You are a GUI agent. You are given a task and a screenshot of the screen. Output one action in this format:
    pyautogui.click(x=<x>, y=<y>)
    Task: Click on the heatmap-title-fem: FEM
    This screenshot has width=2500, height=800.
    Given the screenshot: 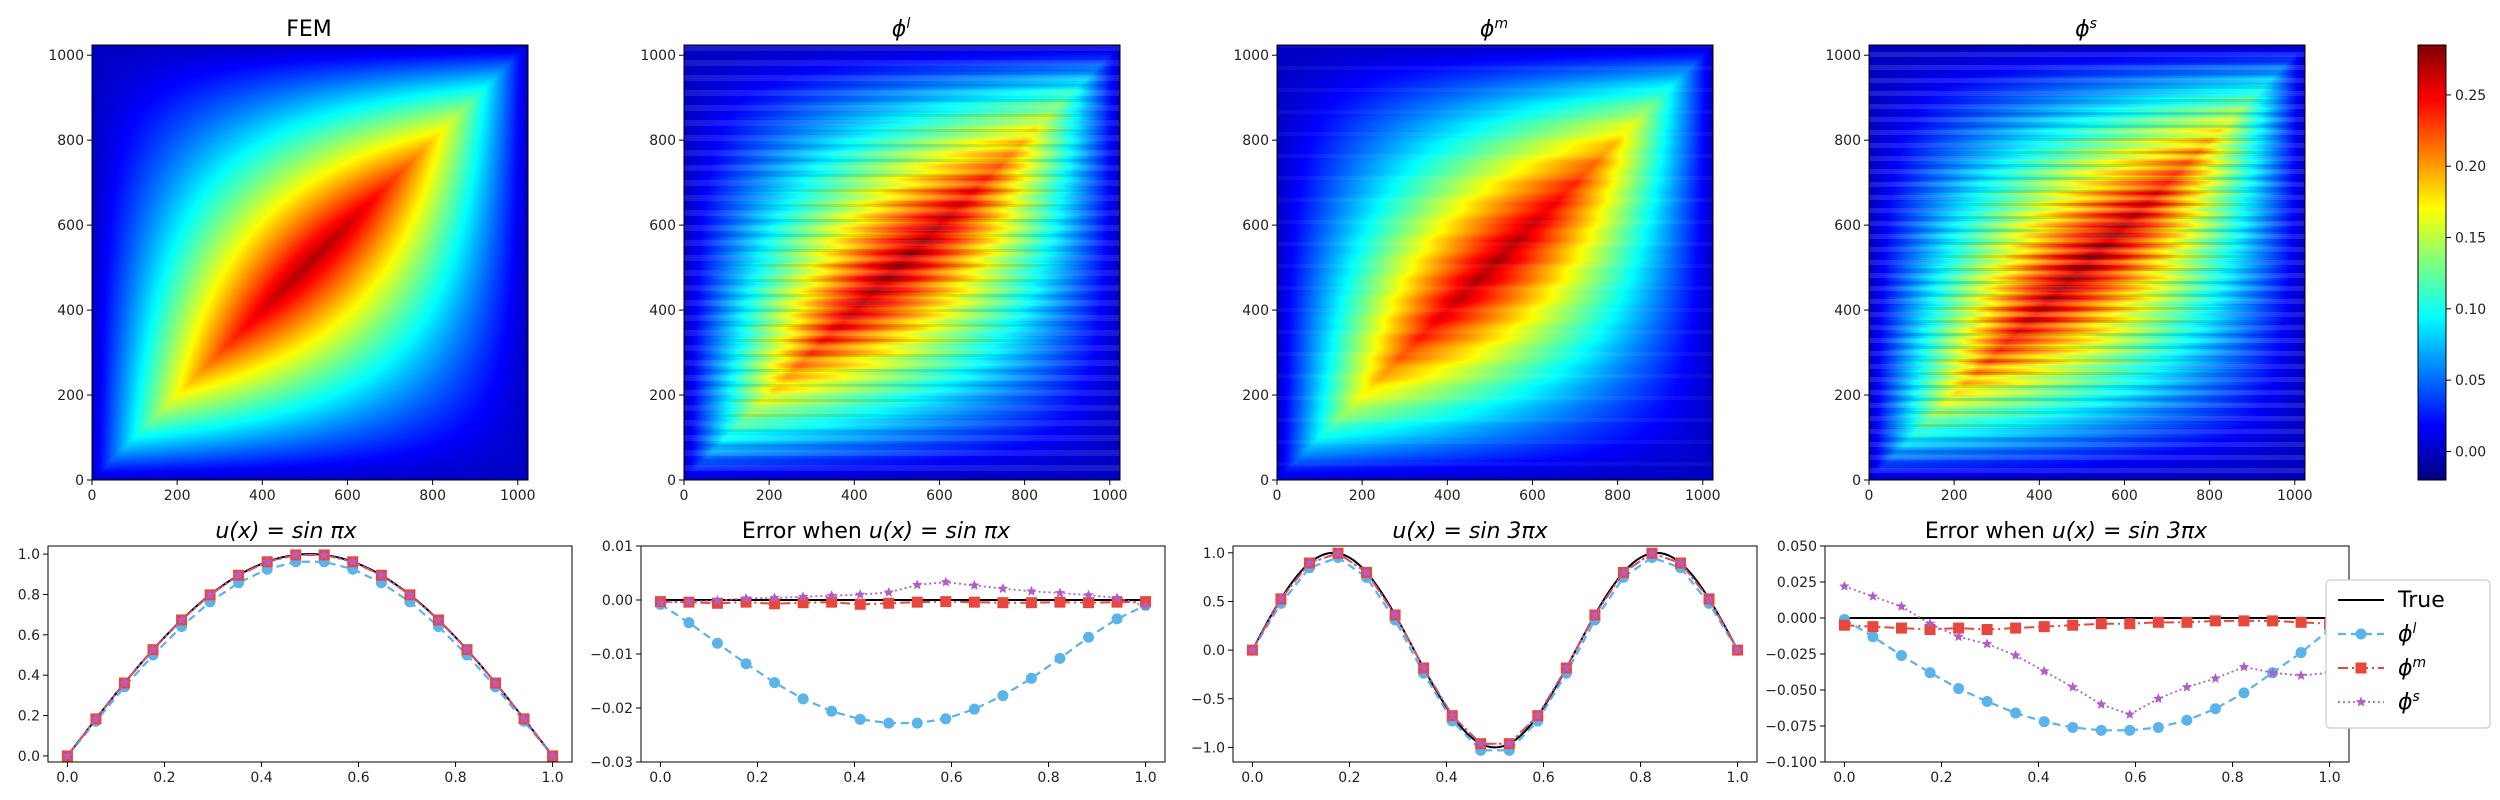 What is the action you would take?
    pyautogui.click(x=309, y=29)
    